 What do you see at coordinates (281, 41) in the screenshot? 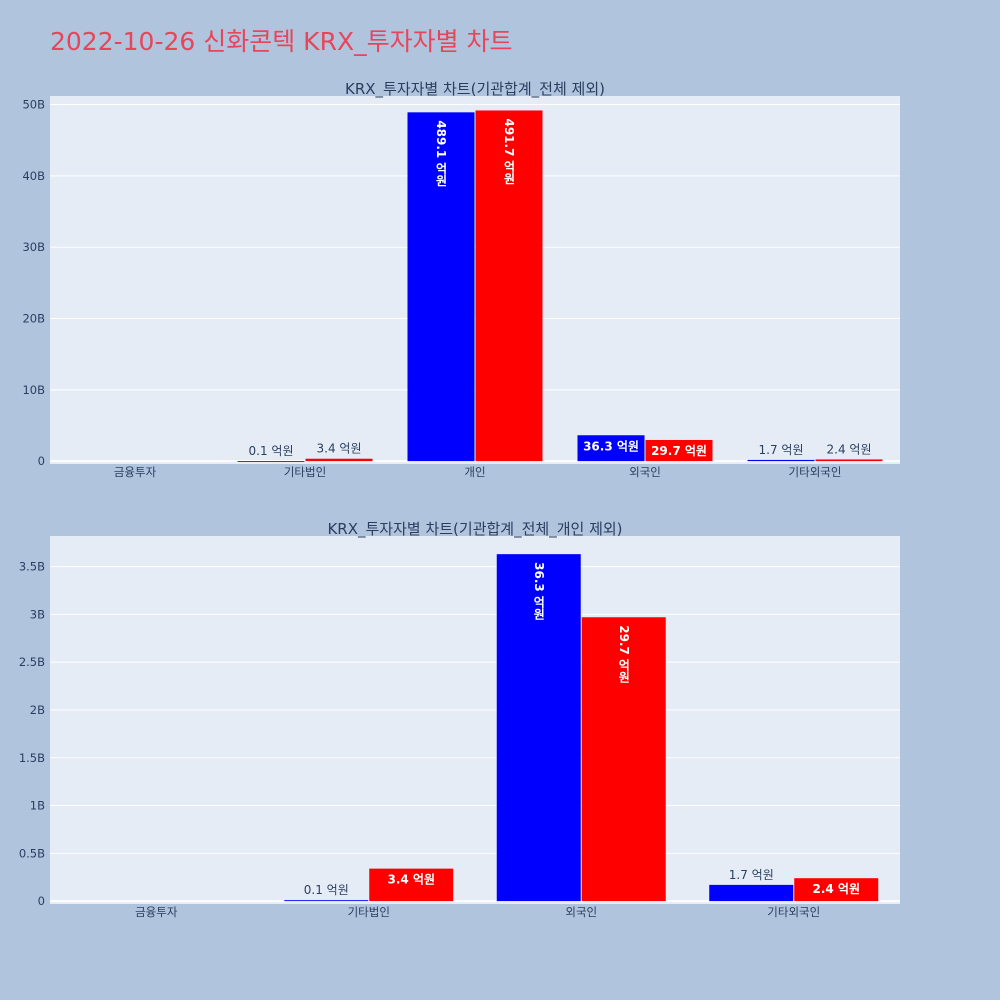
I see `page-title: 2022-10-26 신화콘텍 KRX_투자자별 차트` at bounding box center [281, 41].